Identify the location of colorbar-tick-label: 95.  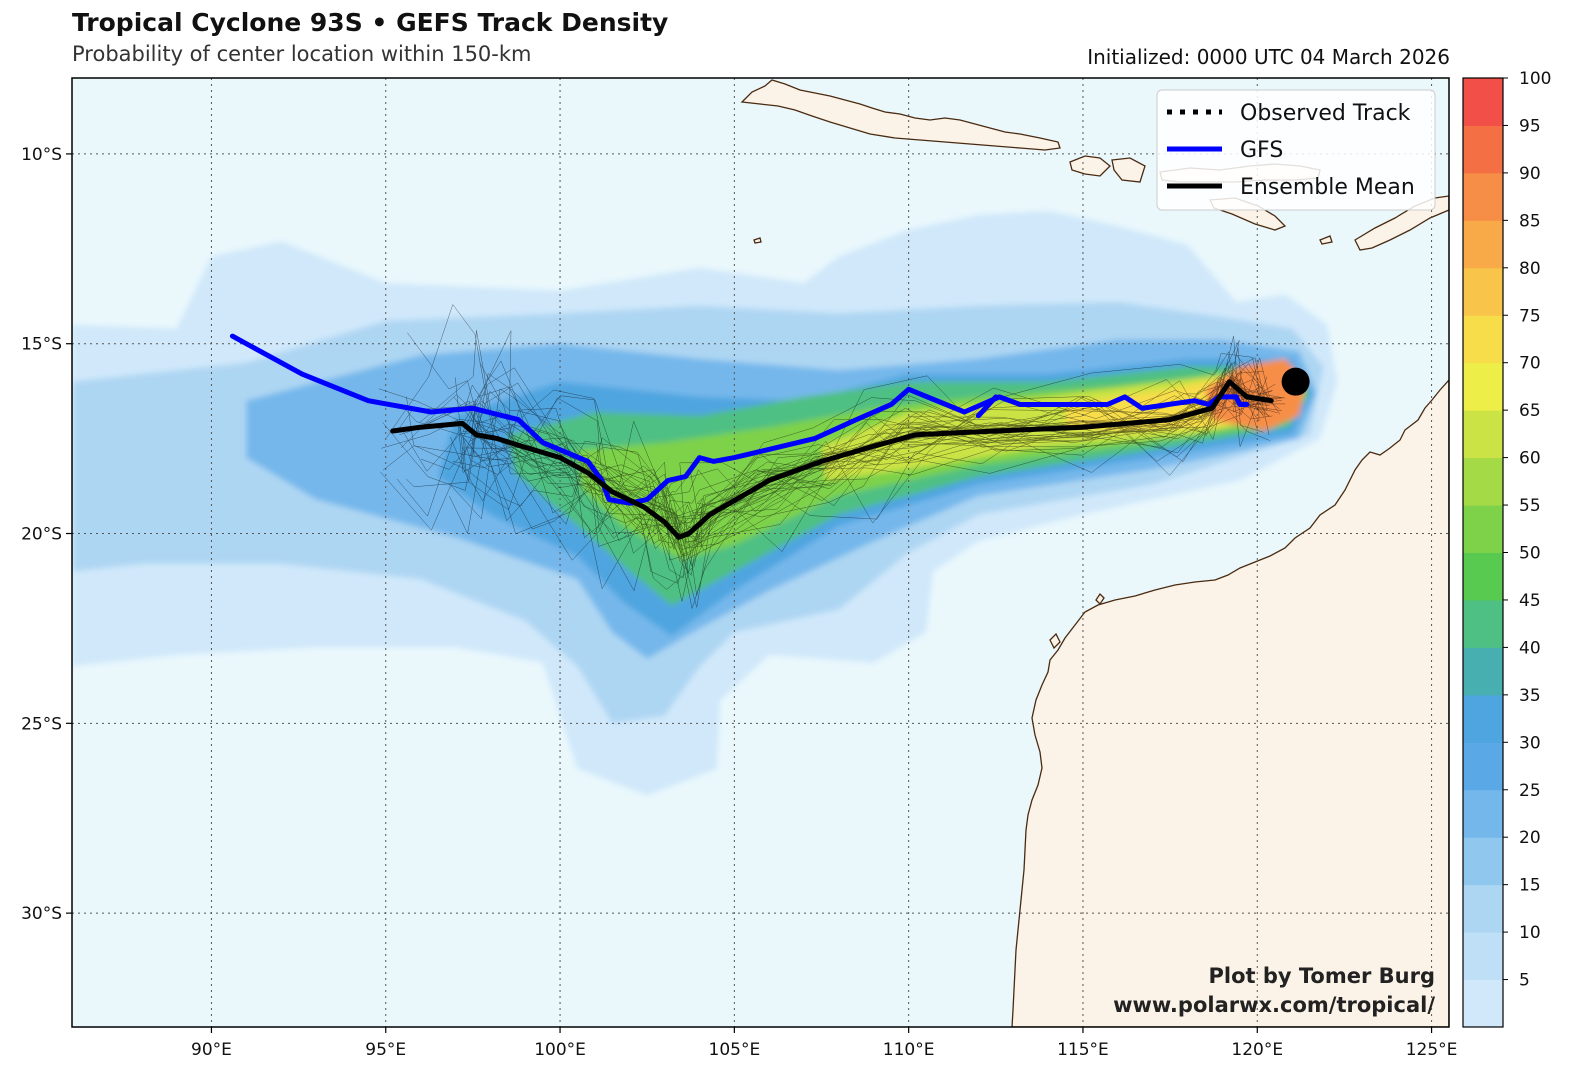
(1530, 126).